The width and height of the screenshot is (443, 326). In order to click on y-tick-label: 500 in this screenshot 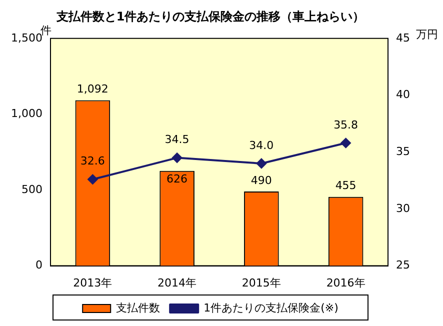, I will do `click(31, 189)`.